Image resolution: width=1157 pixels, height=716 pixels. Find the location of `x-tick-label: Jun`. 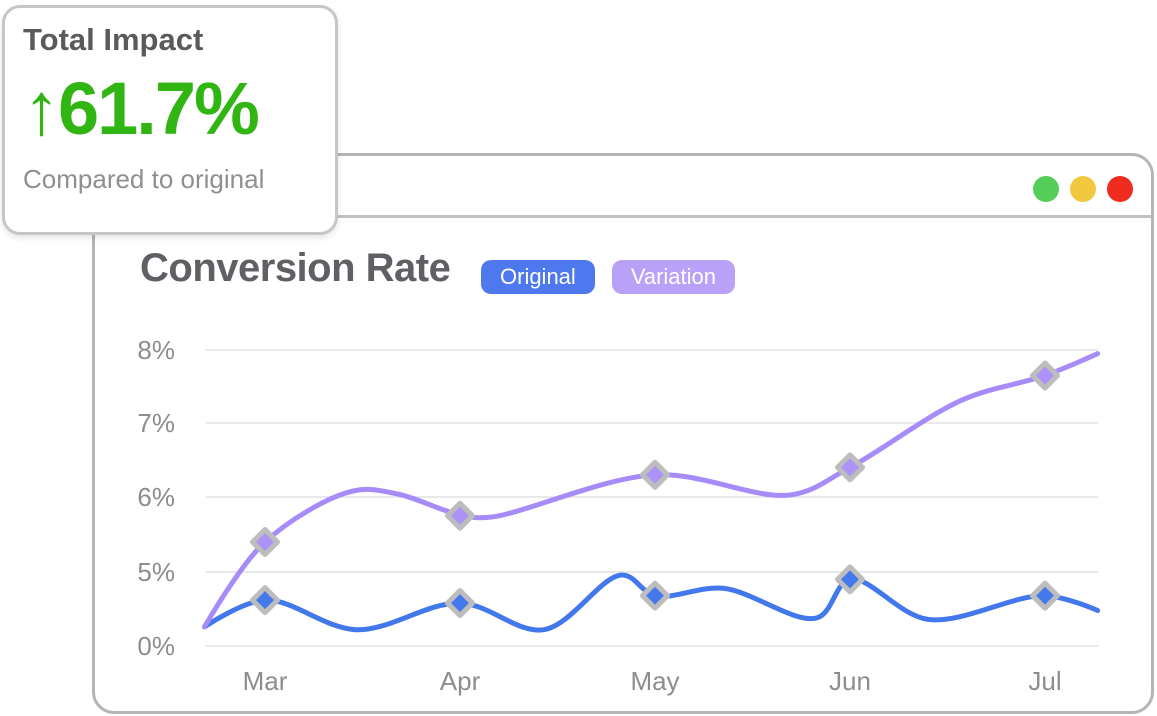

x-tick-label: Jun is located at coordinates (850, 681).